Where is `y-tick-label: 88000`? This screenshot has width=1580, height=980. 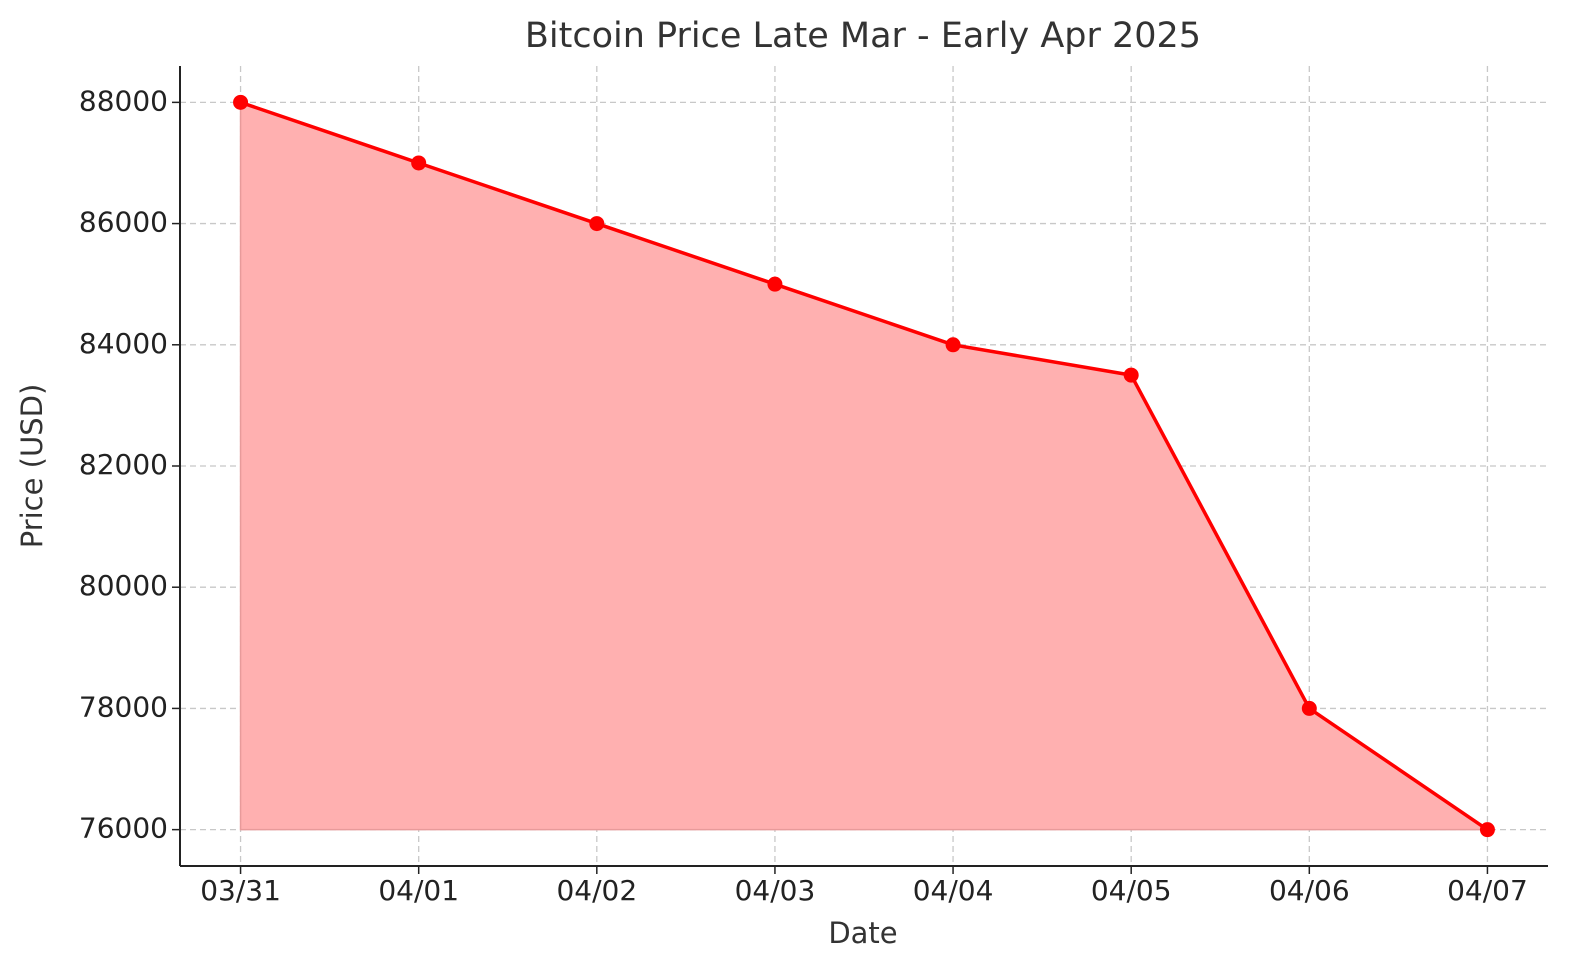 y-tick-label: 88000 is located at coordinates (123, 100).